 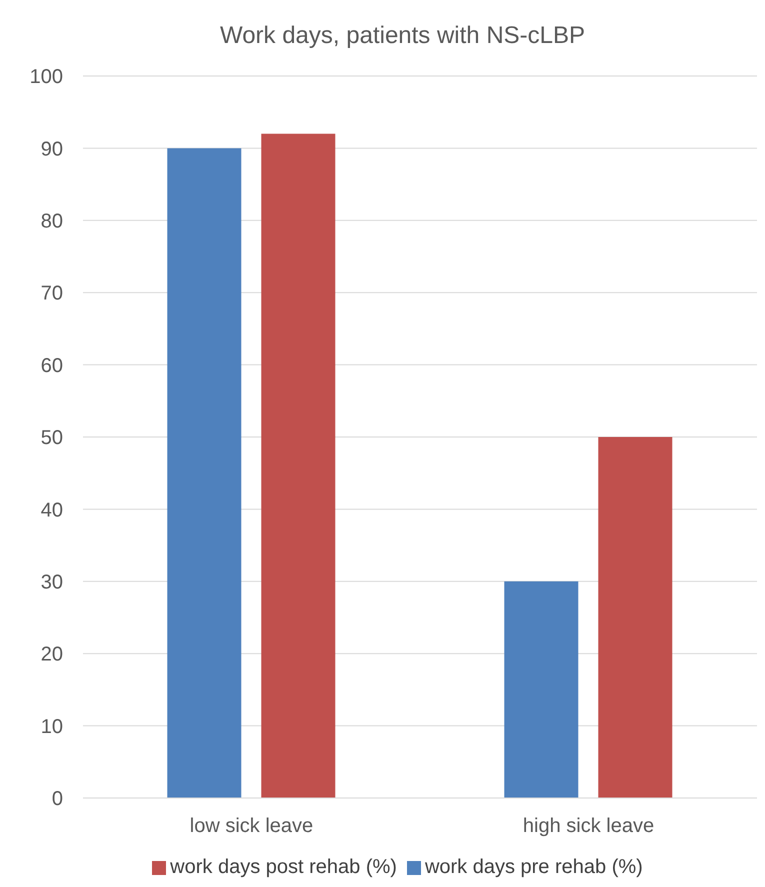 What do you see at coordinates (51, 438) in the screenshot?
I see `y-tick-label: 50` at bounding box center [51, 438].